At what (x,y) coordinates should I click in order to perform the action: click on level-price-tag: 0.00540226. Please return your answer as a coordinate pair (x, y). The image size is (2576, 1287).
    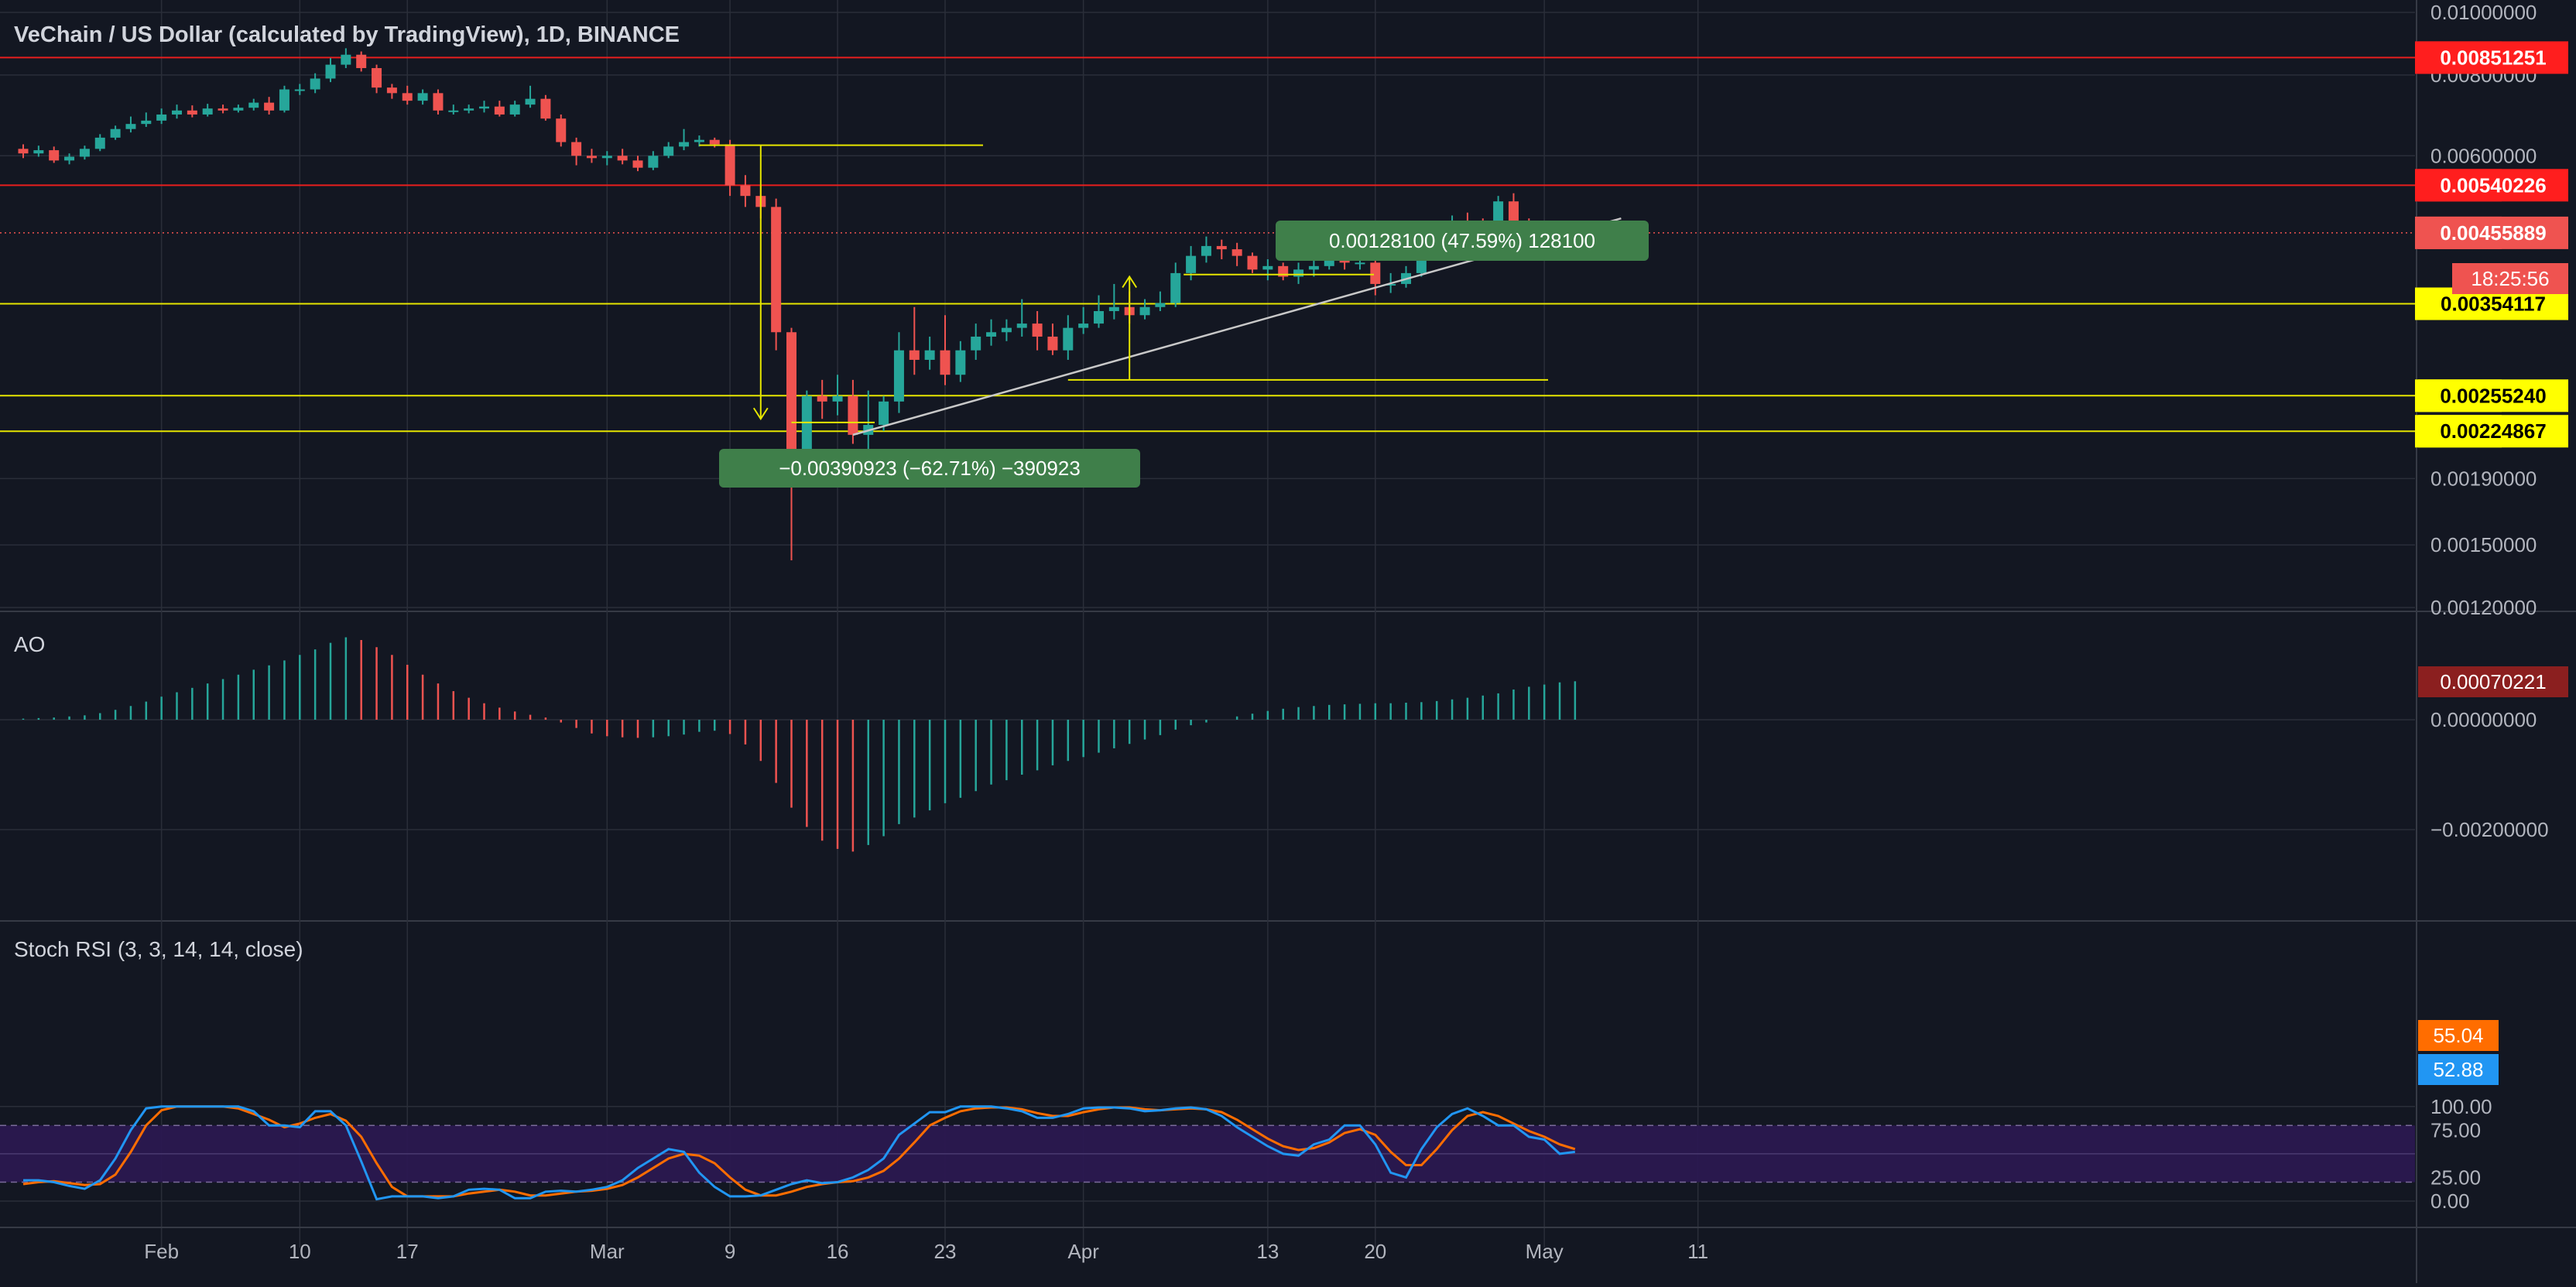
    Looking at the image, I should click on (2491, 185).